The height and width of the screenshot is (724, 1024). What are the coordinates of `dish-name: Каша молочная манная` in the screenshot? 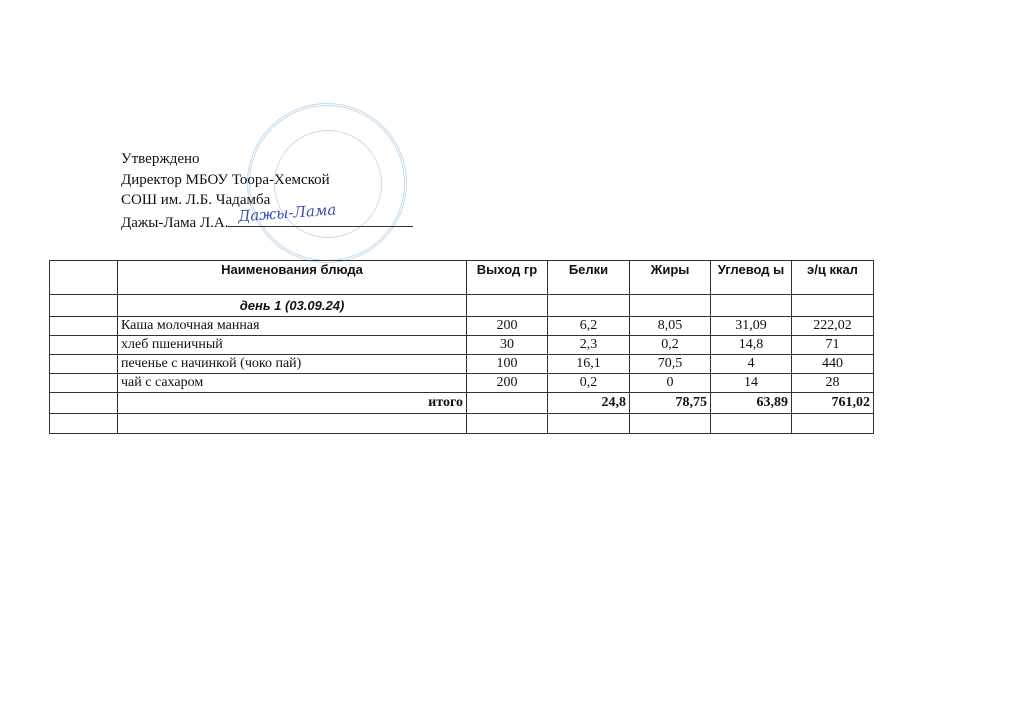 It's located at (292, 326).